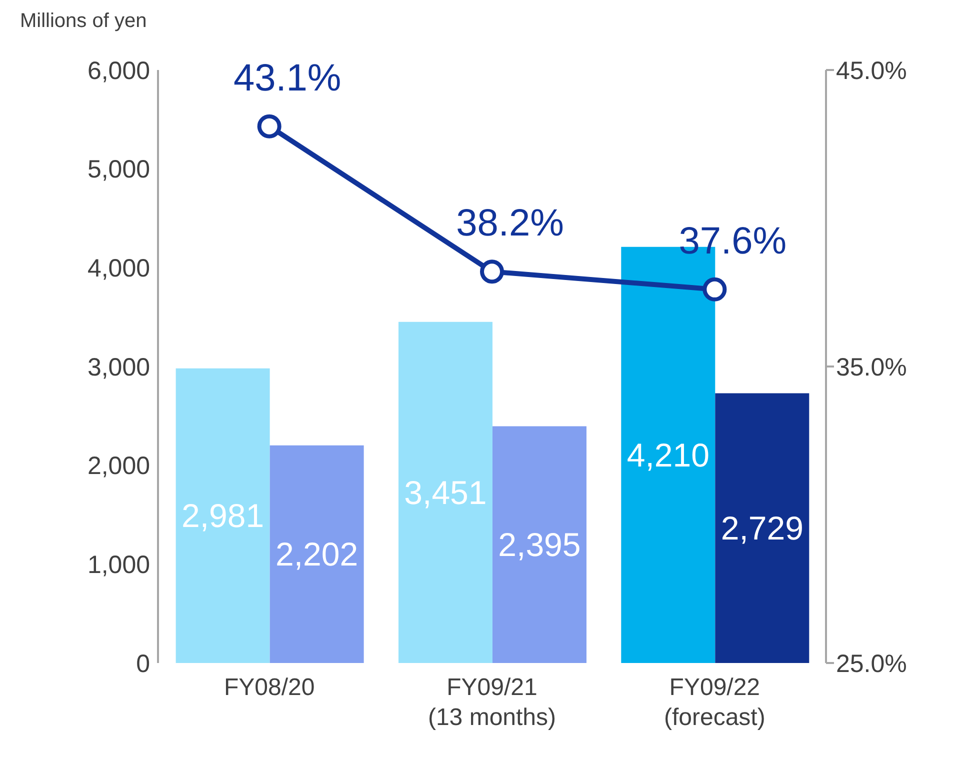  I want to click on y2-tick-label: 35.0%, so click(871, 367).